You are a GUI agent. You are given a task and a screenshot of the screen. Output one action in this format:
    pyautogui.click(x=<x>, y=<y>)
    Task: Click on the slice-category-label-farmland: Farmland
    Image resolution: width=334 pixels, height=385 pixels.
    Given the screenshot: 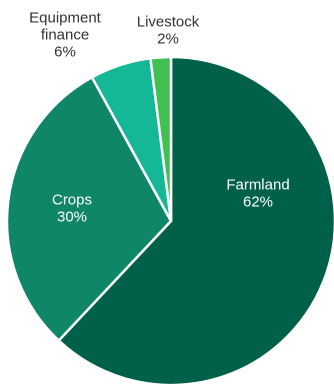 What is the action you would take?
    pyautogui.click(x=257, y=185)
    